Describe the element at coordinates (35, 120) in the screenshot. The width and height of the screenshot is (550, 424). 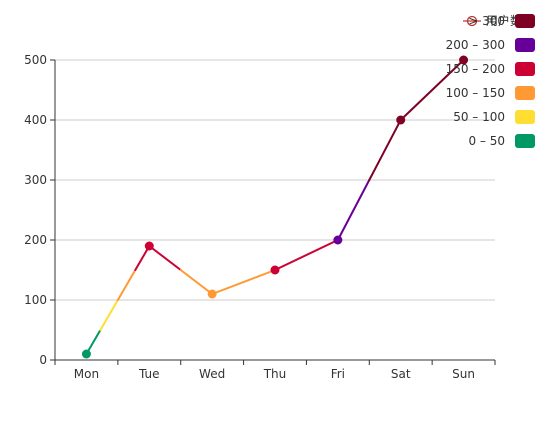
I see `y-tick-label: 400` at that location.